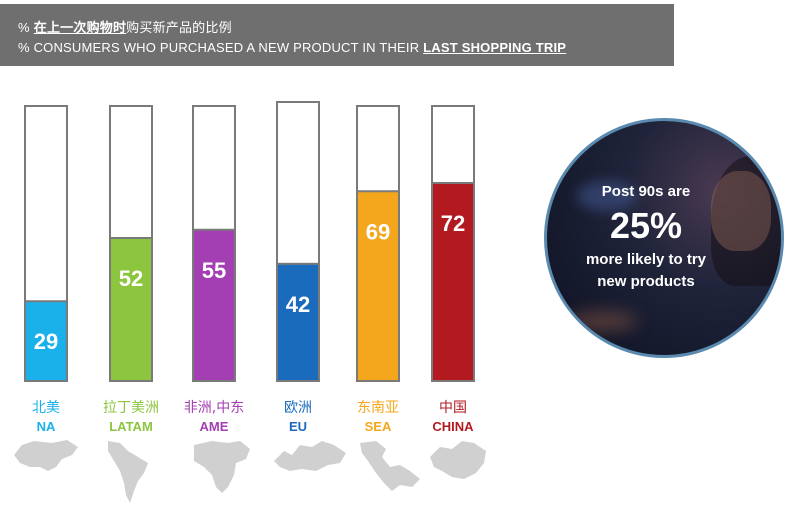 This screenshot has height=509, width=800. What do you see at coordinates (378, 231) in the screenshot?
I see `data-label-sea: 69` at bounding box center [378, 231].